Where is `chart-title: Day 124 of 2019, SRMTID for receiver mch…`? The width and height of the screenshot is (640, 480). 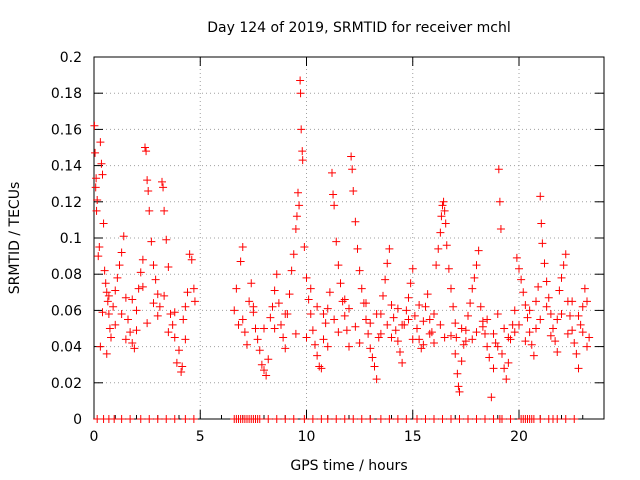
chart-title: Day 124 of 2019, SRMTID for receiver mch… is located at coordinates (359, 28).